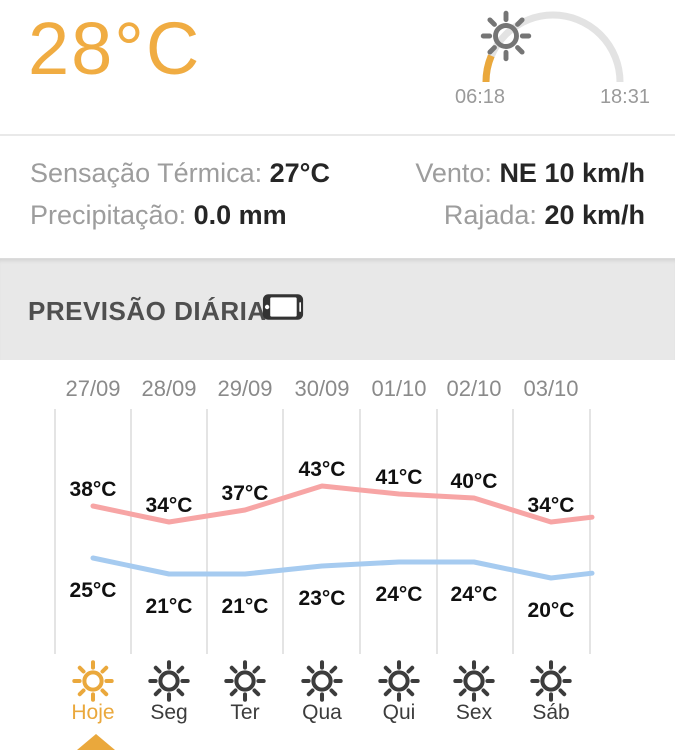  What do you see at coordinates (594, 215) in the screenshot?
I see `gust-value: 20 km/h` at bounding box center [594, 215].